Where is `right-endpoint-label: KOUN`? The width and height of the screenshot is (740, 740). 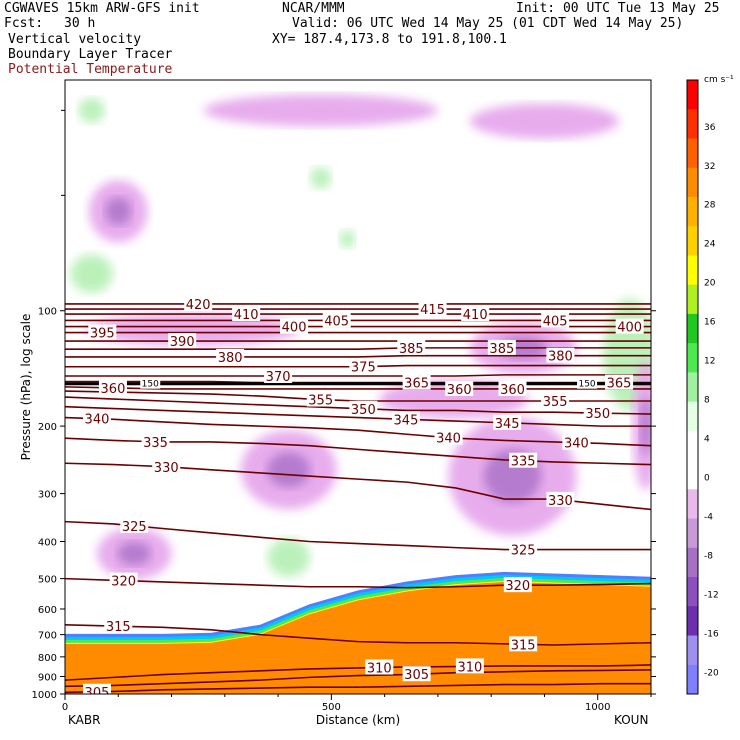
right-endpoint-label: KOUN is located at coordinates (631, 720).